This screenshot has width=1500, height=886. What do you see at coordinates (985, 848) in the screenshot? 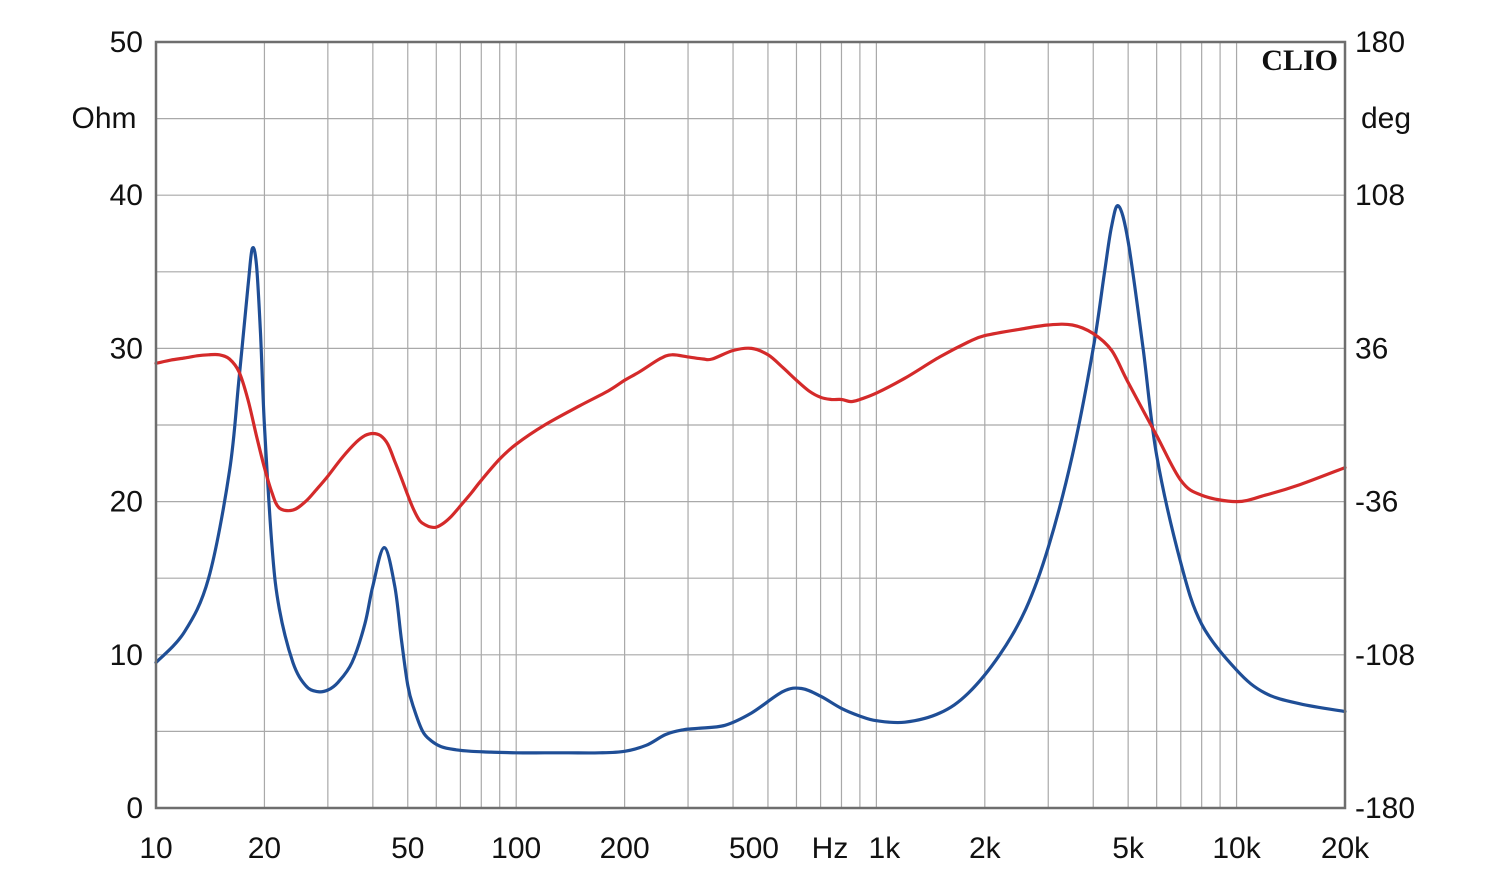
I see `x-tick-label: 2k` at bounding box center [985, 848].